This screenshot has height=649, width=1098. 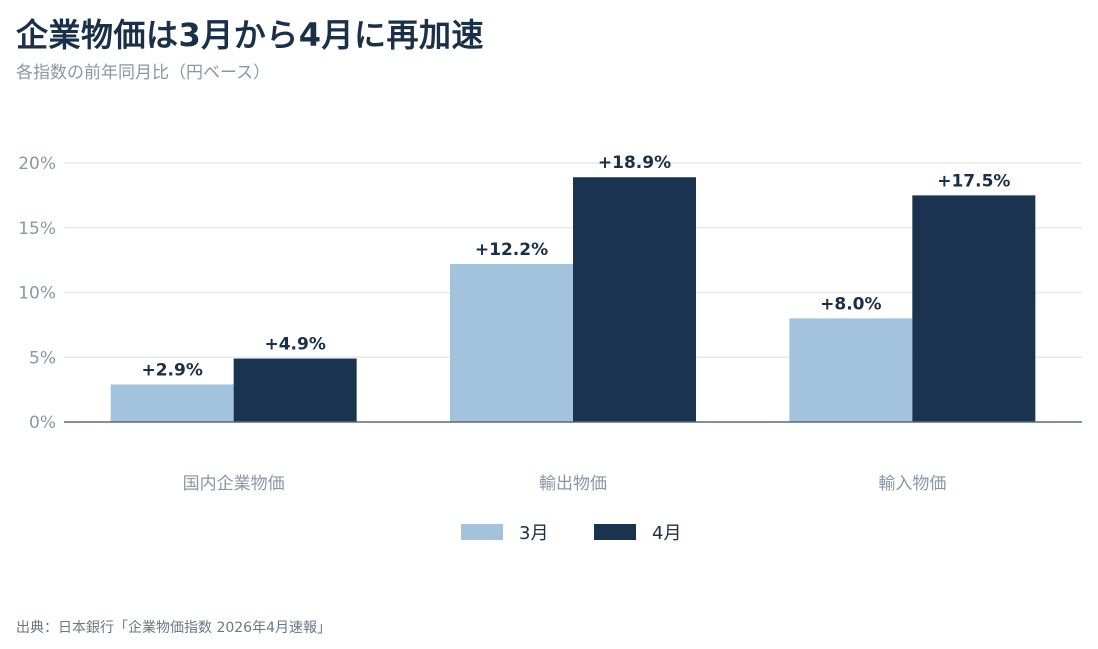 I want to click on legend-label: 4月, so click(x=666, y=533).